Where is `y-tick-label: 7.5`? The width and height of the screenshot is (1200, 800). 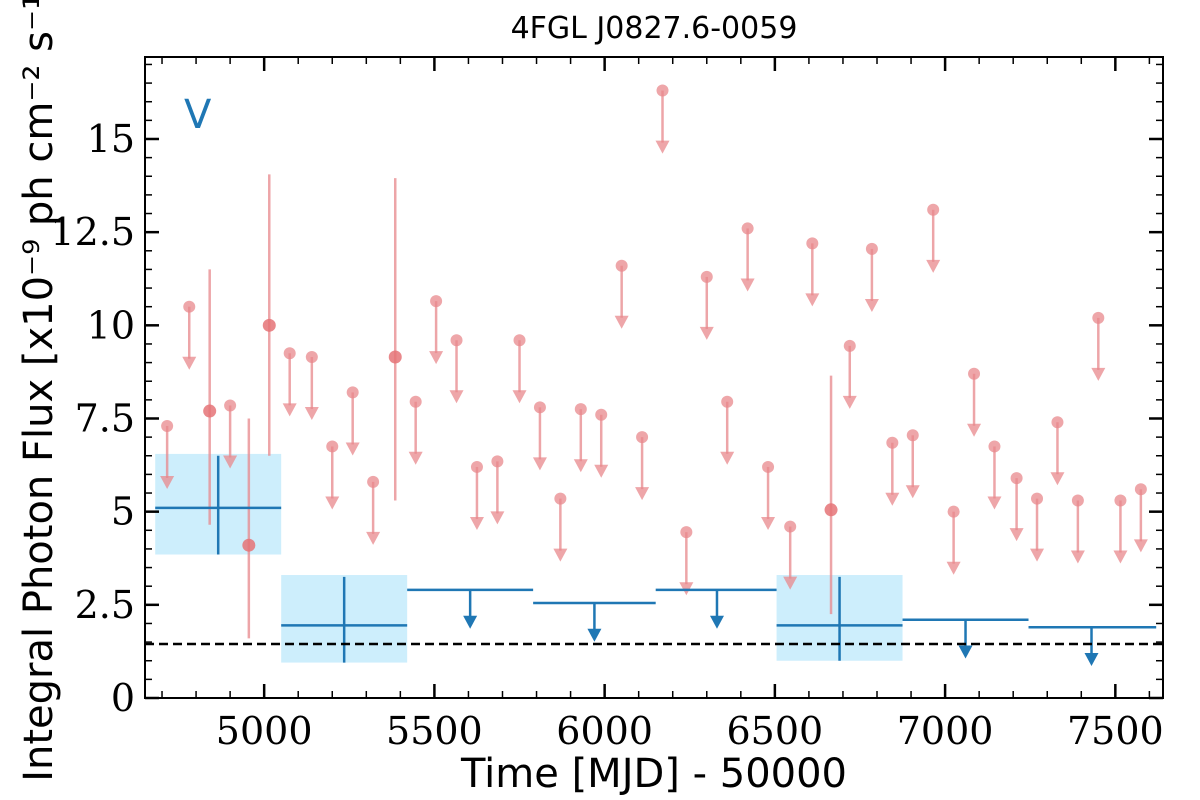
y-tick-label: 7.5 is located at coordinates (105, 418).